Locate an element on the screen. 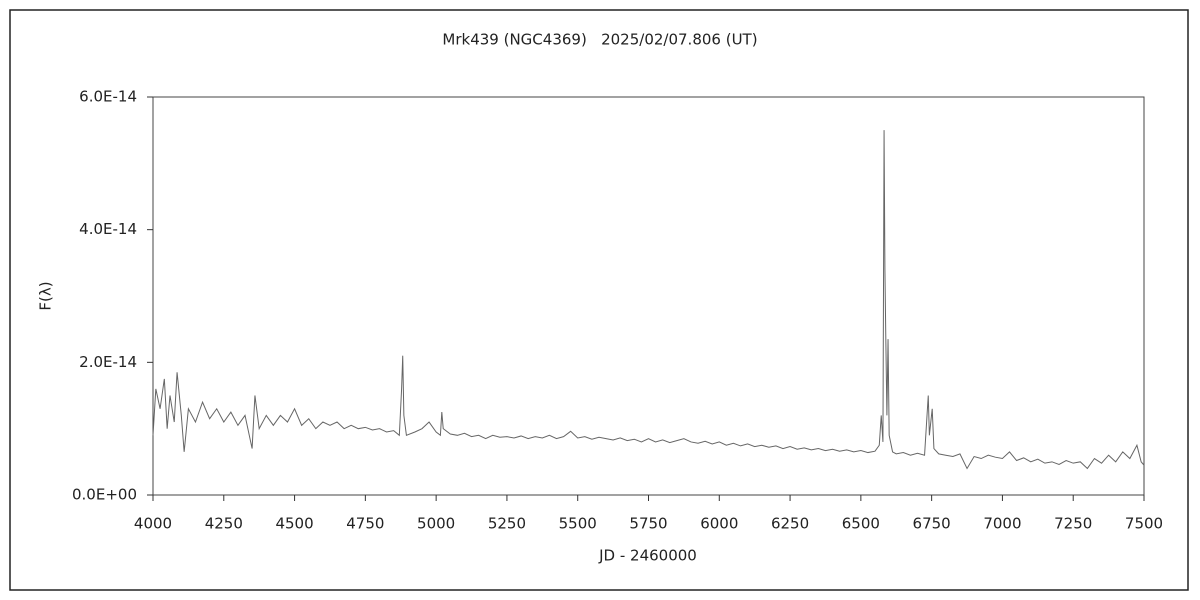  x-tick-label: 4250 is located at coordinates (224, 524).